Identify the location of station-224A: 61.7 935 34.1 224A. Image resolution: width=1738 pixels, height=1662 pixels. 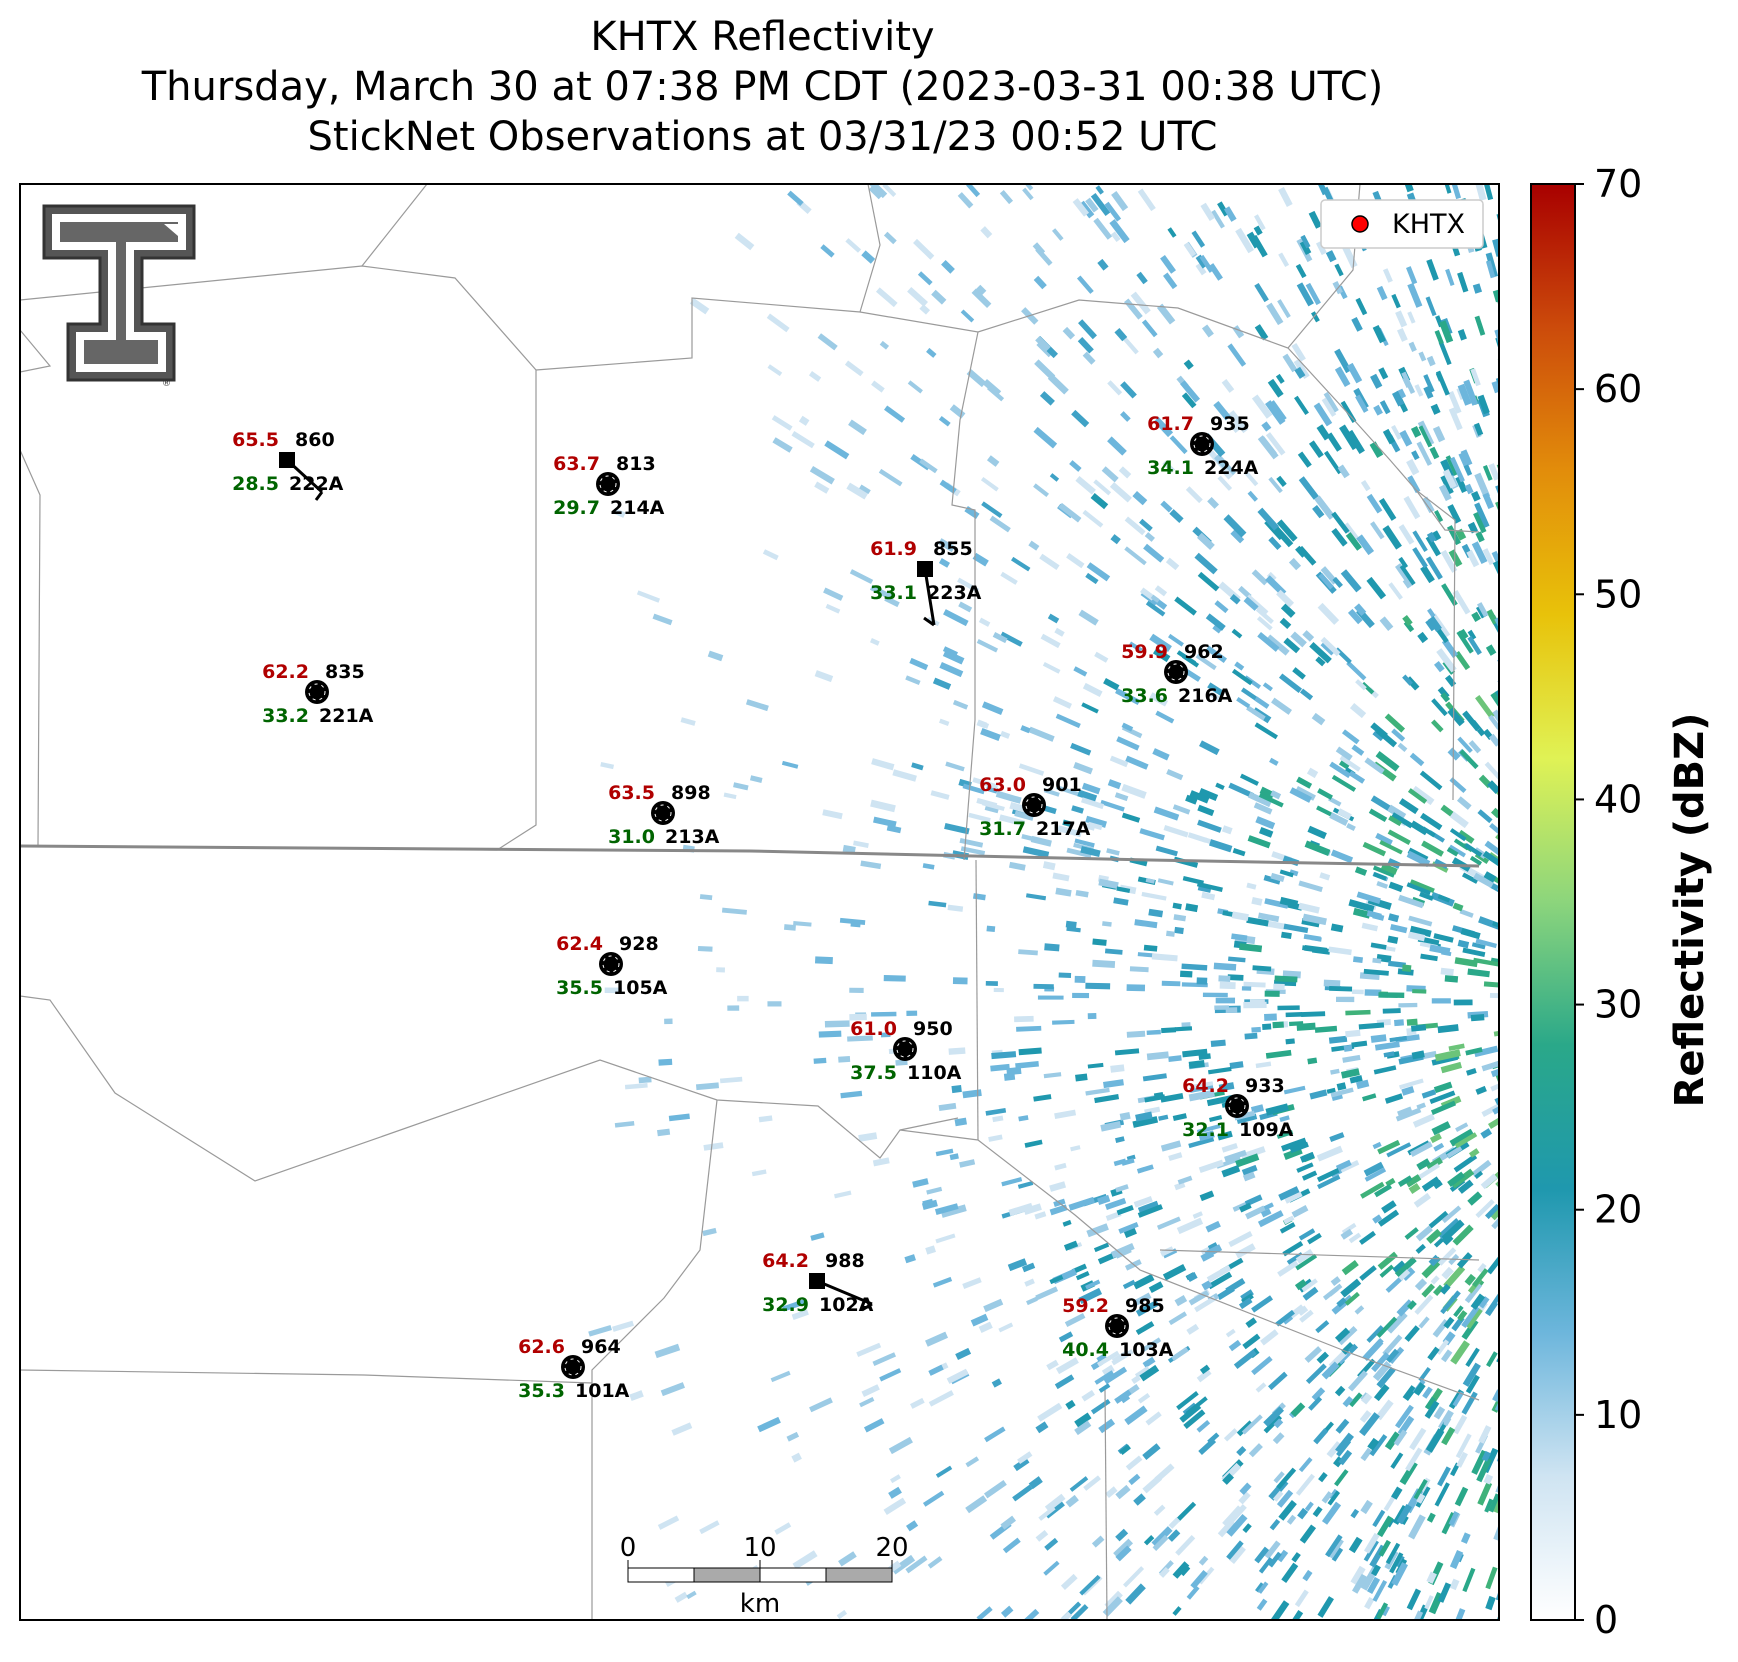
(1203, 446).